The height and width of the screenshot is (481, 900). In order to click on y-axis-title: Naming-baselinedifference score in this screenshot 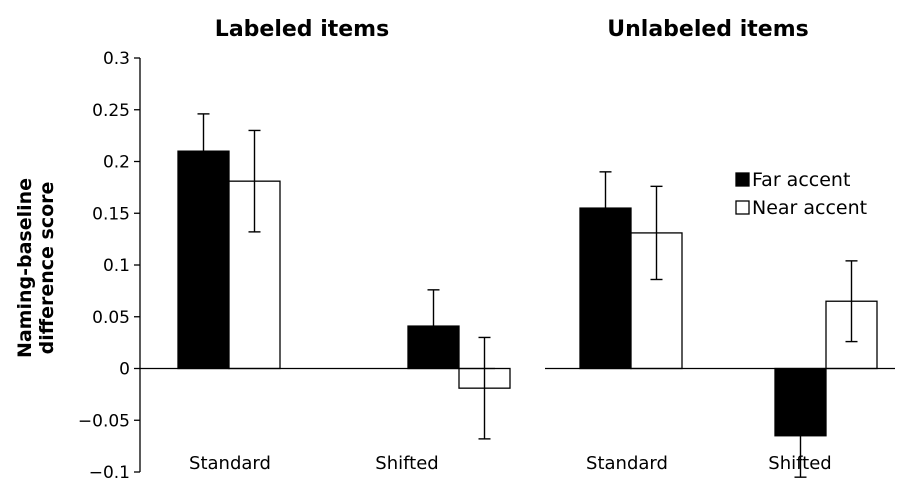, I will do `click(36, 268)`.